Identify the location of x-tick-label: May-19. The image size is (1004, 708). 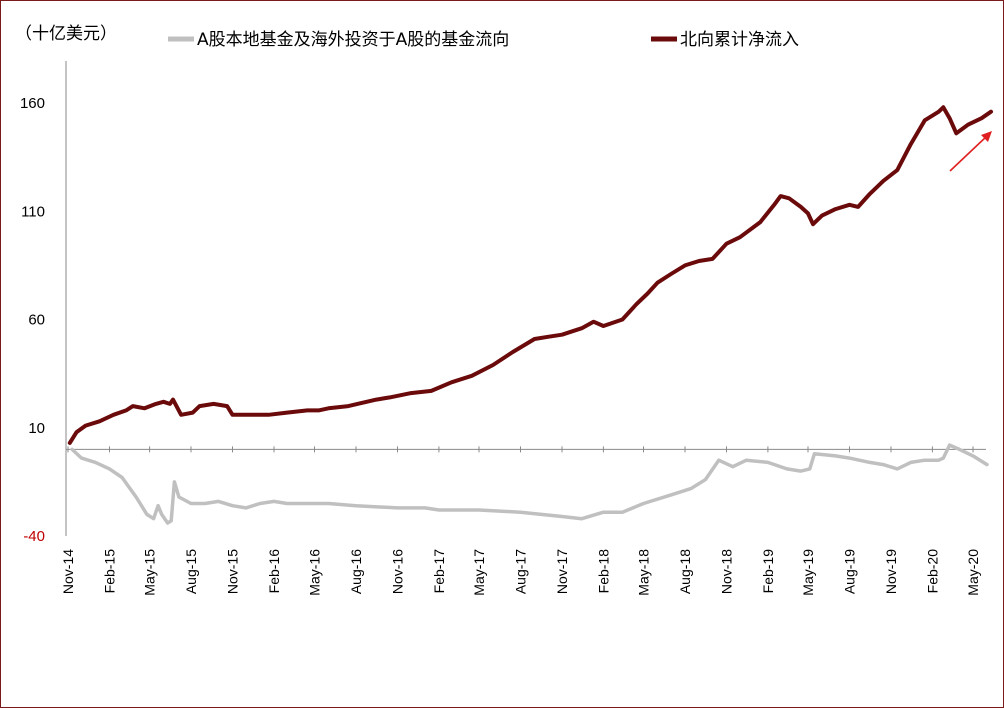
(808, 572).